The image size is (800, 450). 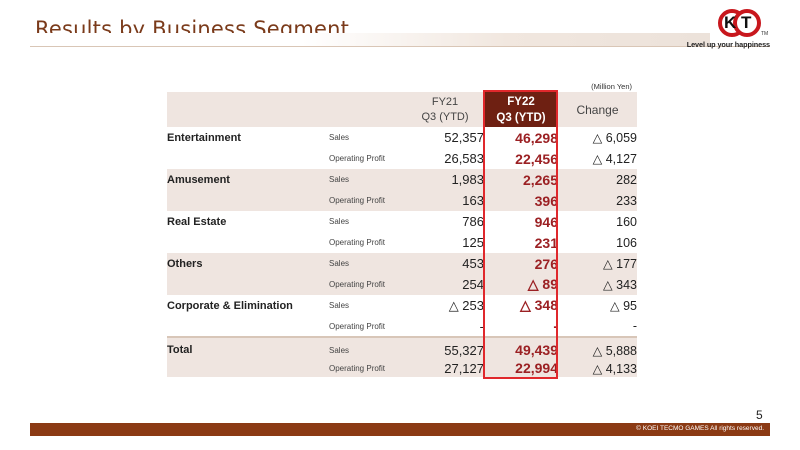 What do you see at coordinates (614, 138) in the screenshot?
I see `change-value: △ 6,059` at bounding box center [614, 138].